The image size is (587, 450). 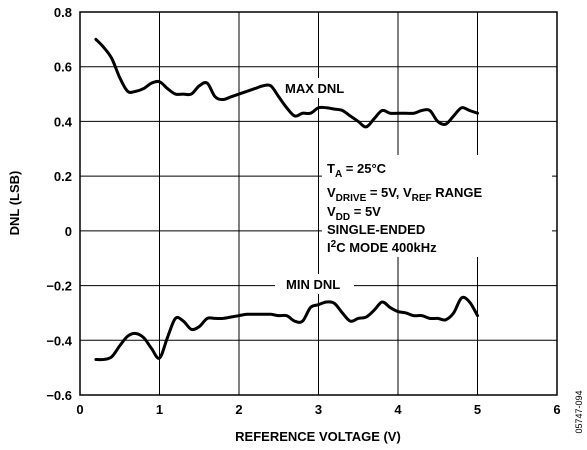 I want to click on condition-vdd: VDD = 5V, so click(x=354, y=213).